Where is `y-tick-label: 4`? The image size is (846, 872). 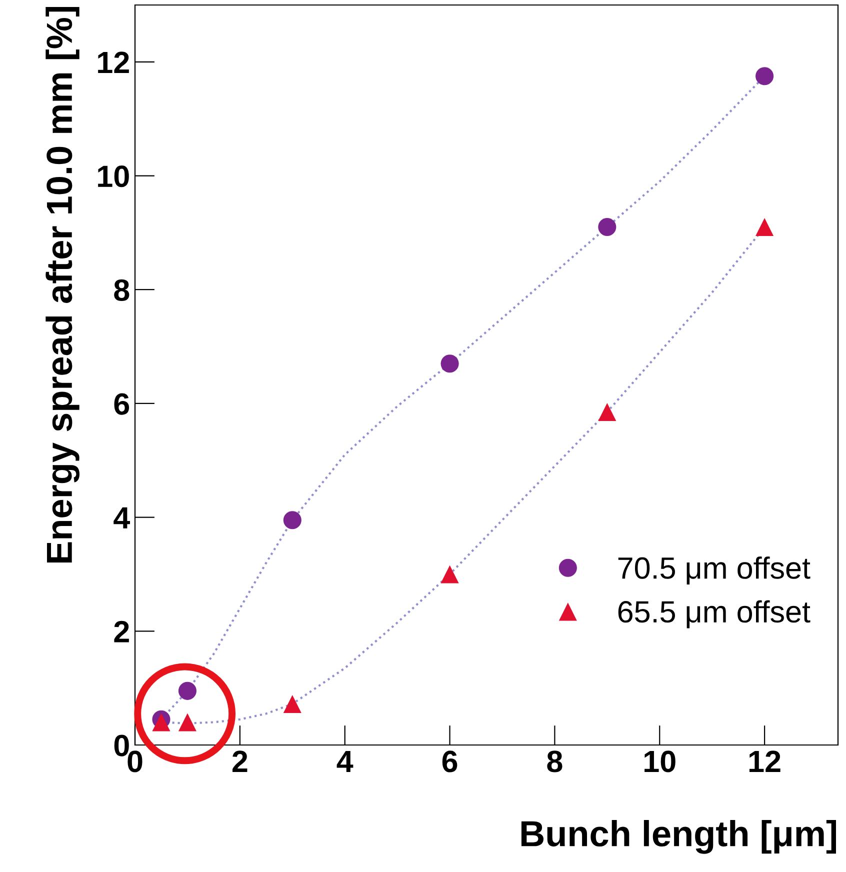 y-tick-label: 4 is located at coordinates (122, 517).